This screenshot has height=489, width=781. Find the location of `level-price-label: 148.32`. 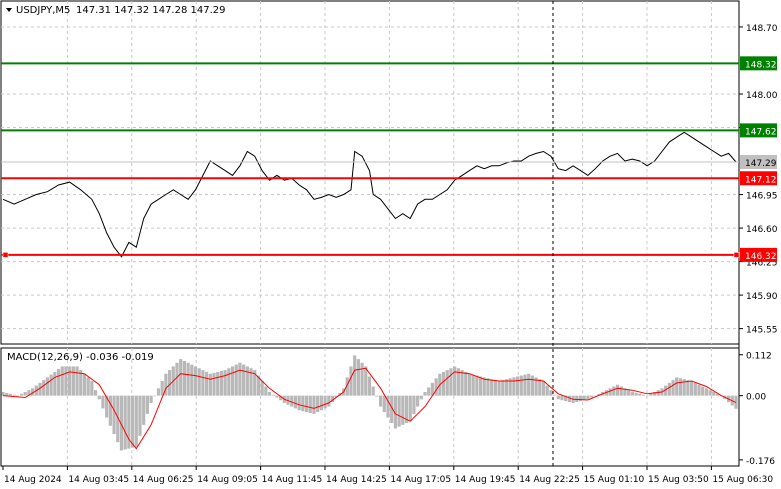

level-price-label: 148.32 is located at coordinates (761, 65).